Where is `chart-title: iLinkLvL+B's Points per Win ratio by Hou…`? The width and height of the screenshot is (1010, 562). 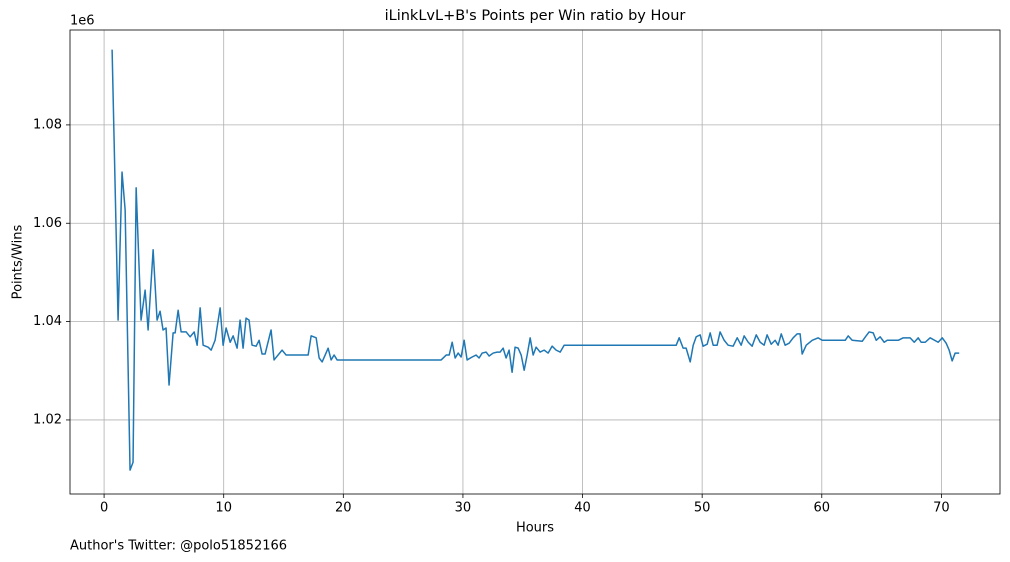
chart-title: iLinkLvL+B's Points per Win ratio by Hou… is located at coordinates (535, 16).